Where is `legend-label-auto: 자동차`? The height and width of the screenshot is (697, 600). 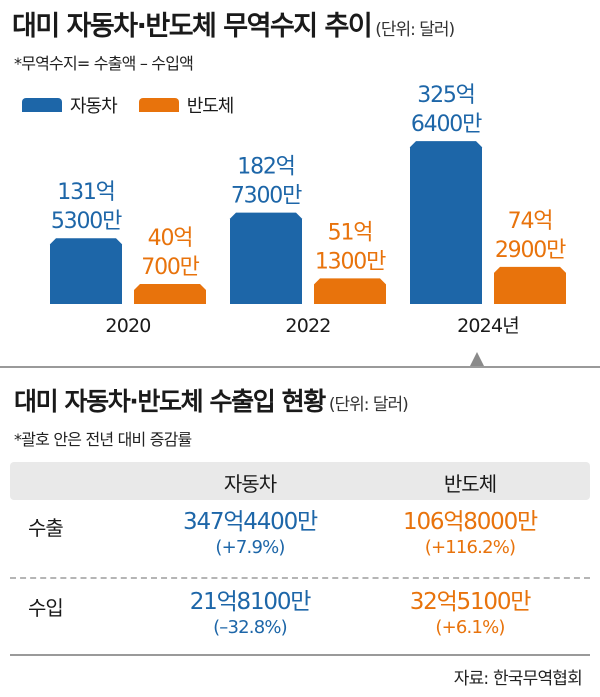 legend-label-auto: 자동차 is located at coordinates (94, 106).